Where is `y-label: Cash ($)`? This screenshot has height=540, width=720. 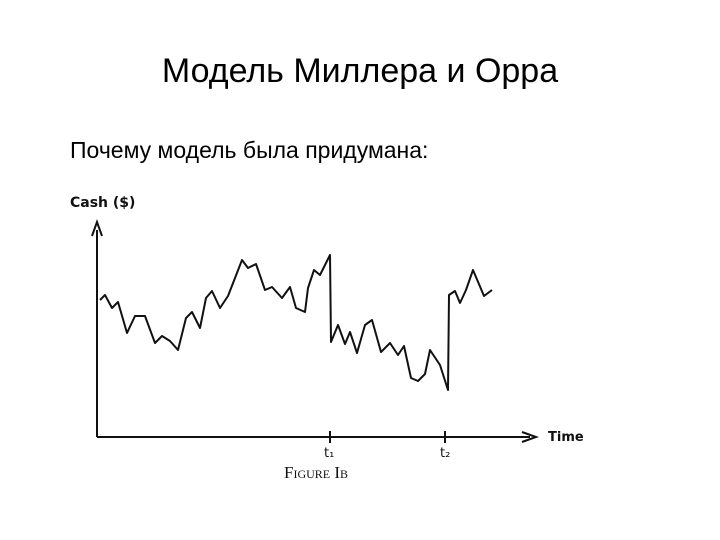
y-label: Cash ($) is located at coordinates (102, 203).